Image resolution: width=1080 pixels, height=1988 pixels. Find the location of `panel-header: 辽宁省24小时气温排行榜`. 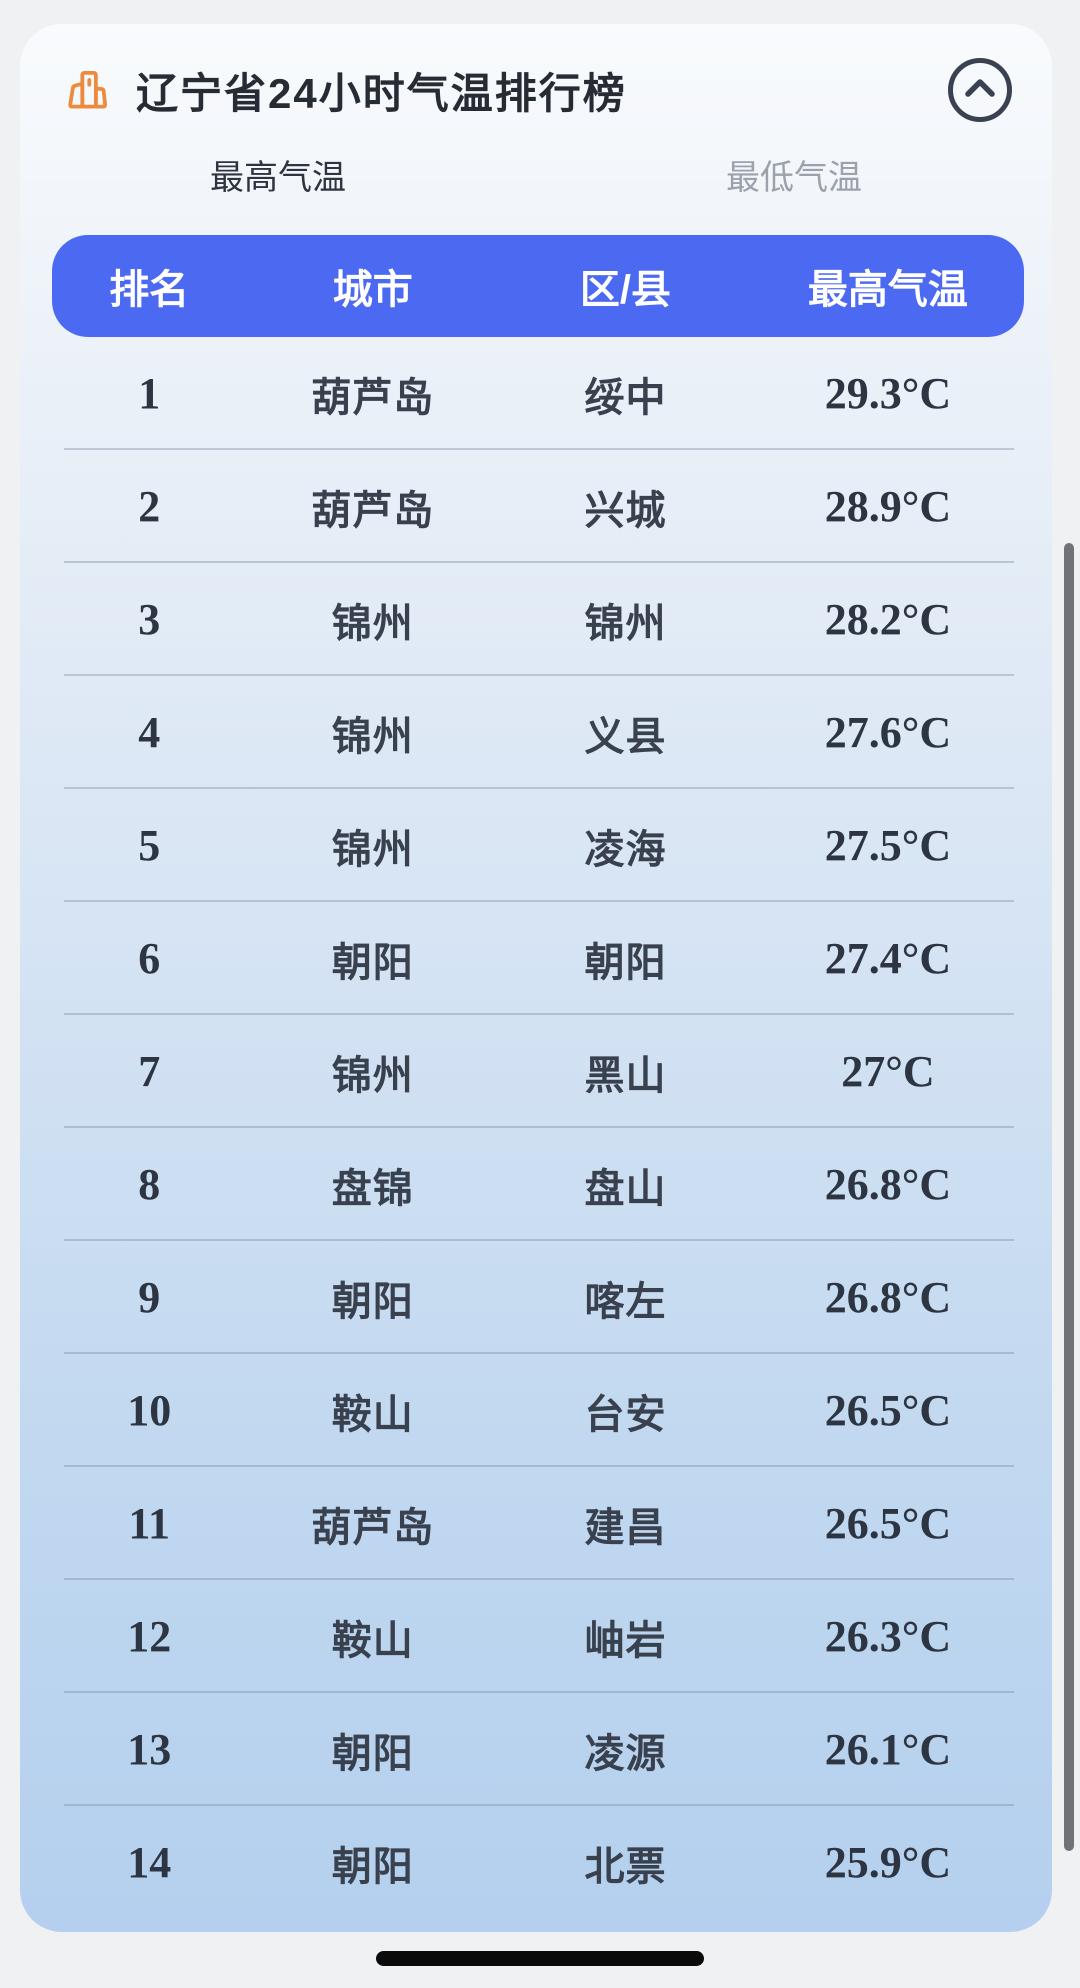

panel-header: 辽宁省24小时气温排行榜 is located at coordinates (536, 73).